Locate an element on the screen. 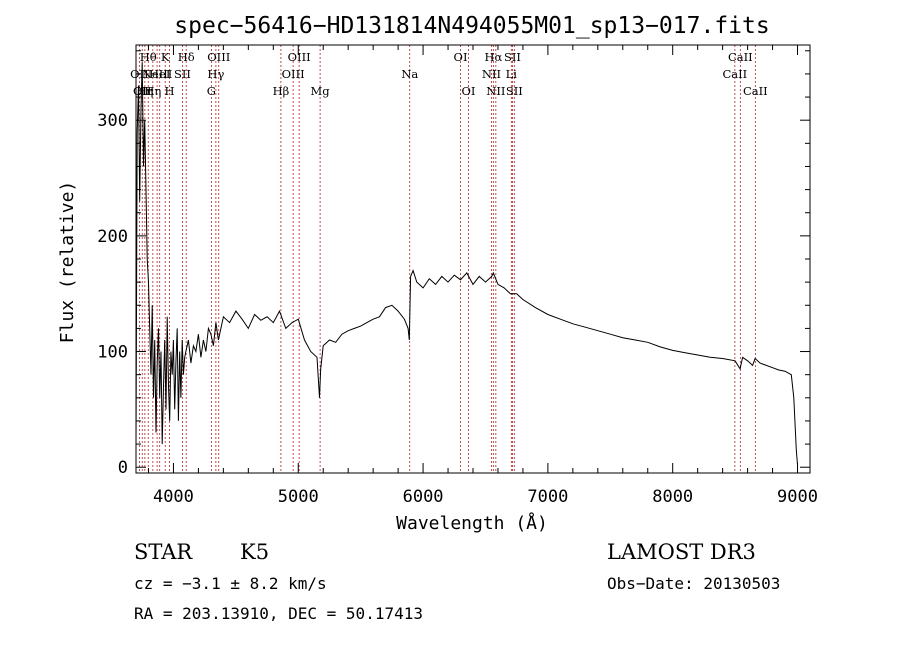 The image size is (900, 649). line-marker-label: Hδ is located at coordinates (186, 57).